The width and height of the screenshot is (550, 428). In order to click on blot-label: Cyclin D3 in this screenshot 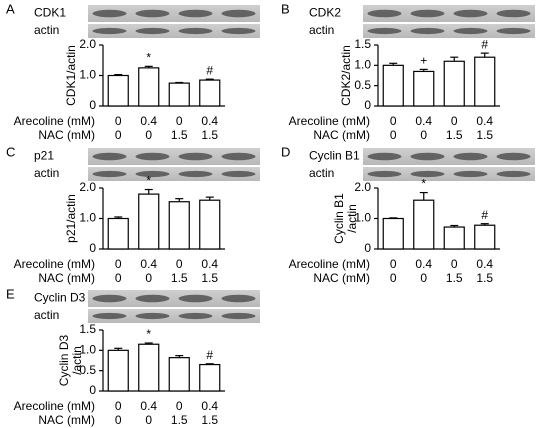, I will do `click(60, 298)`.